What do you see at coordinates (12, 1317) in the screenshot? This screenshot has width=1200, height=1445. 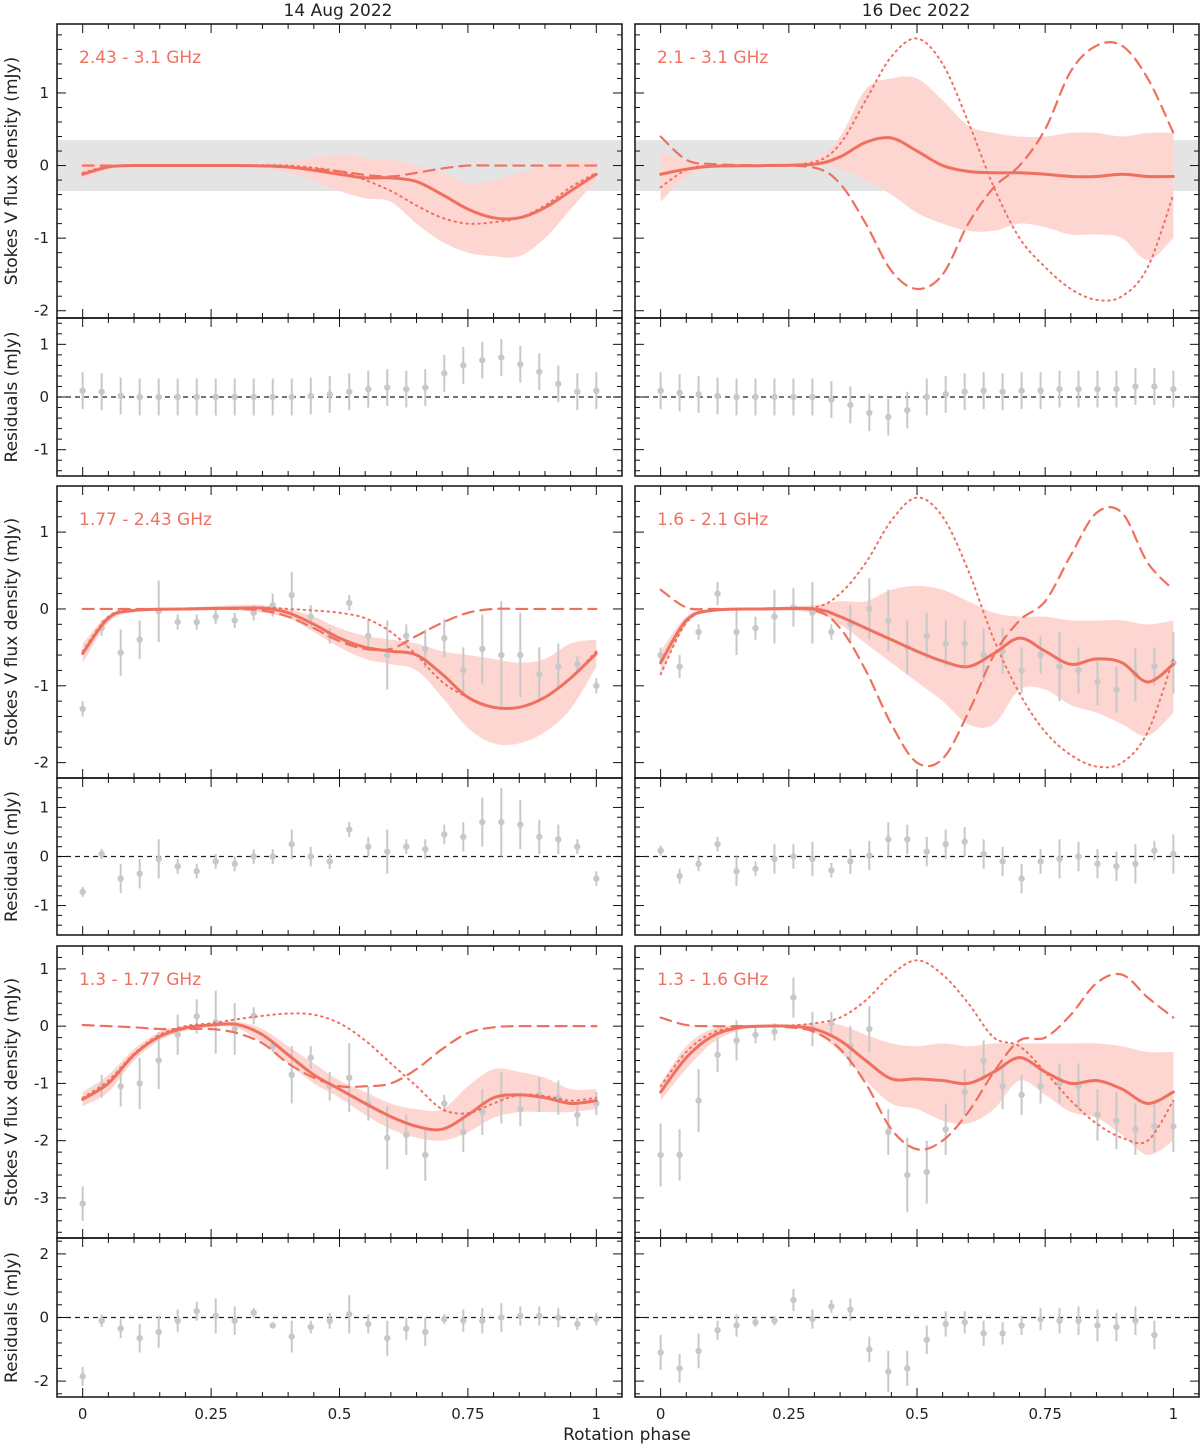 I see `y-axis-label: Residuals (mJy)` at bounding box center [12, 1317].